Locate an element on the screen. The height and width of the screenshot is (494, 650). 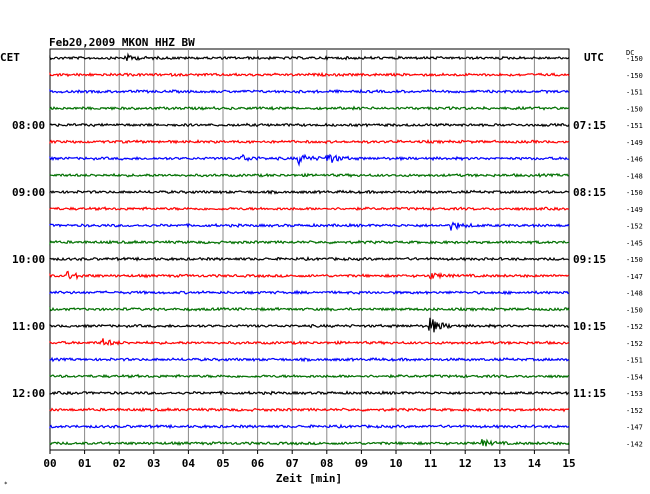
x-tick-label: 07 is located at coordinates (292, 463).